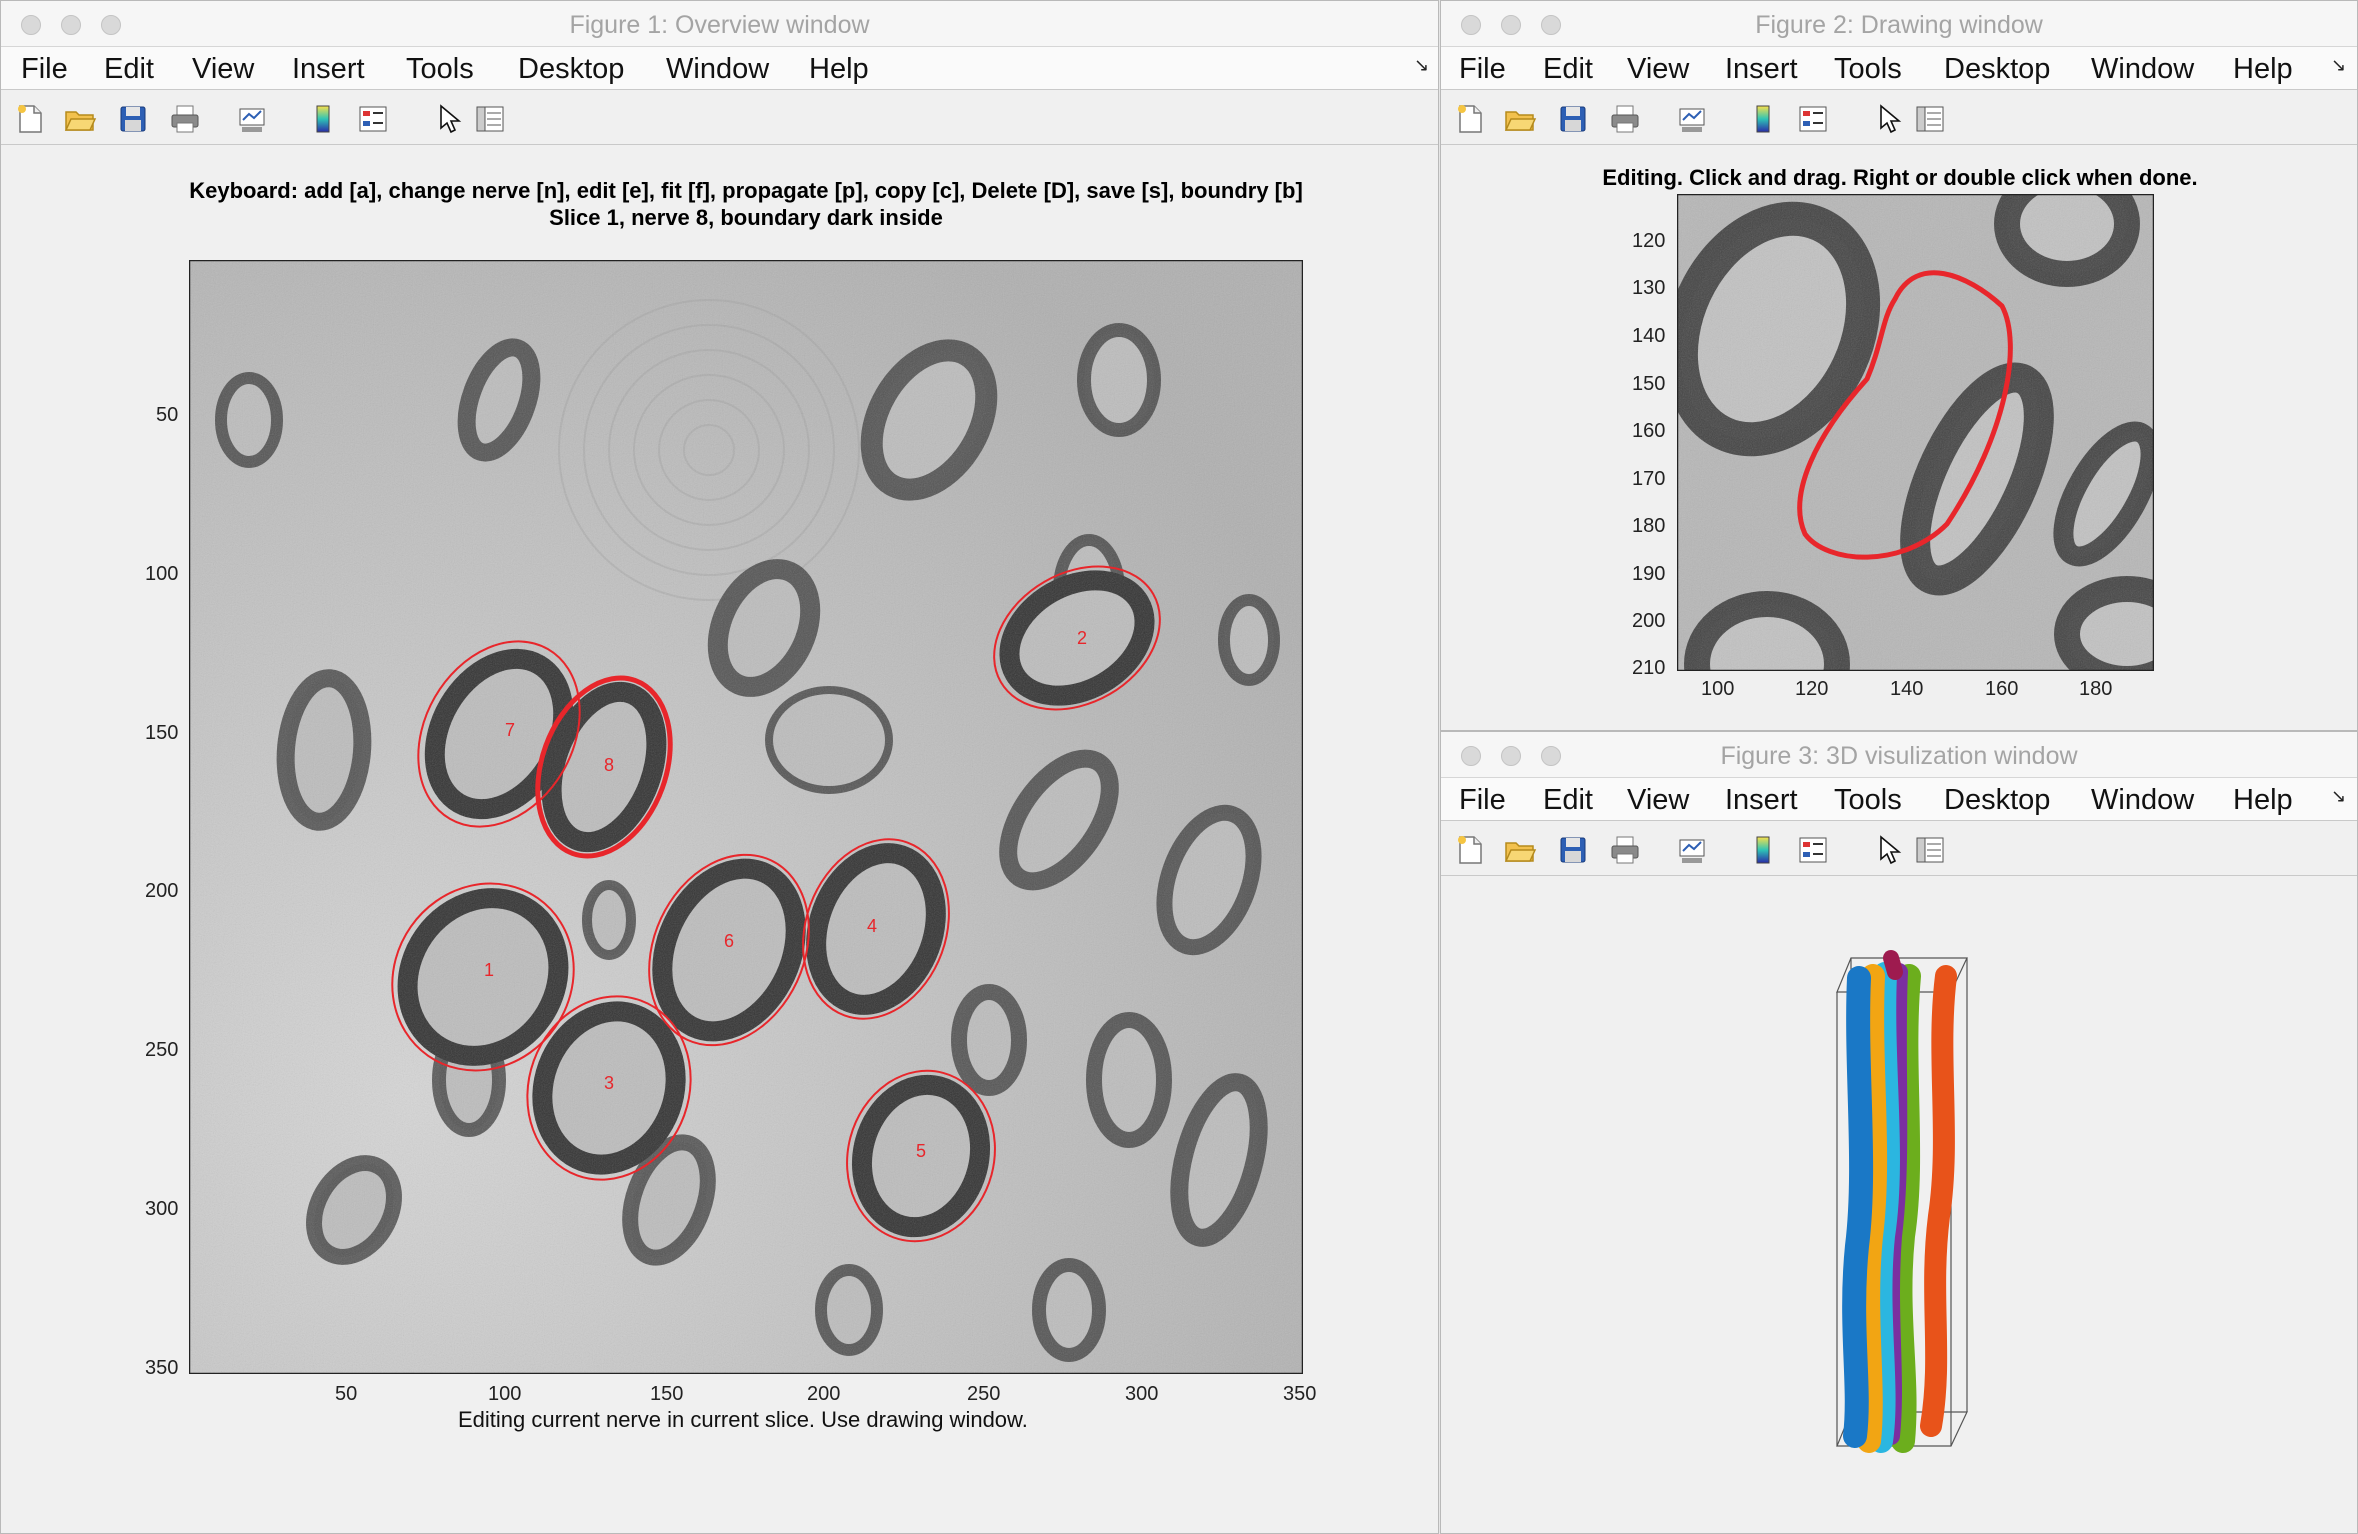  I want to click on figure2-titlebar: Figure 2: Drawing window, so click(1899, 24).